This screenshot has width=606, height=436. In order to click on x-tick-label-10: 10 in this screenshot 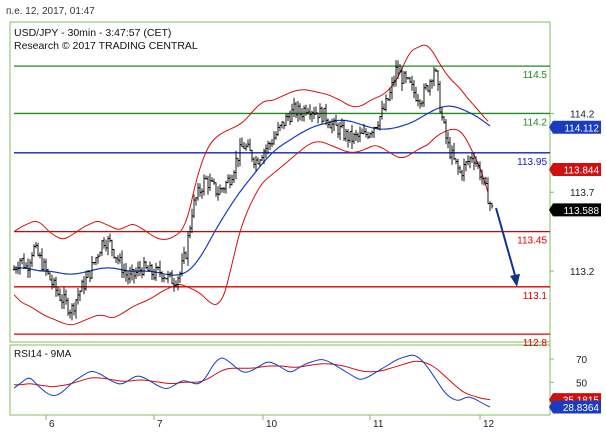, I will do `click(272, 424)`.